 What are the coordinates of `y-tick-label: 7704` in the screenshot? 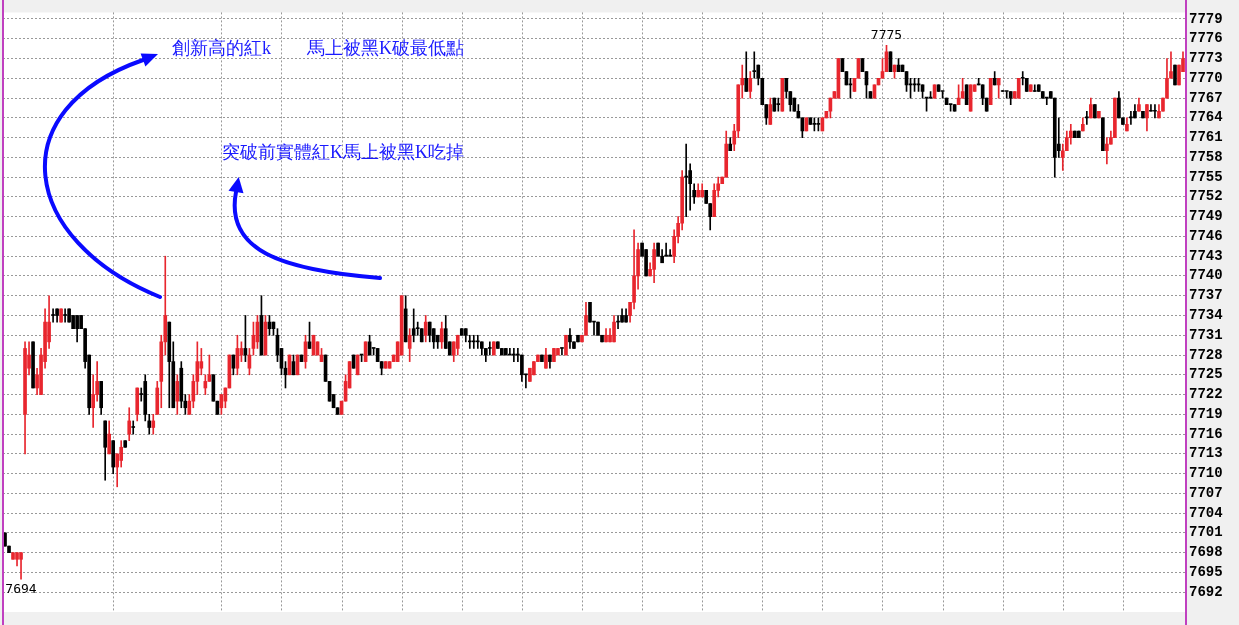 It's located at (1206, 512).